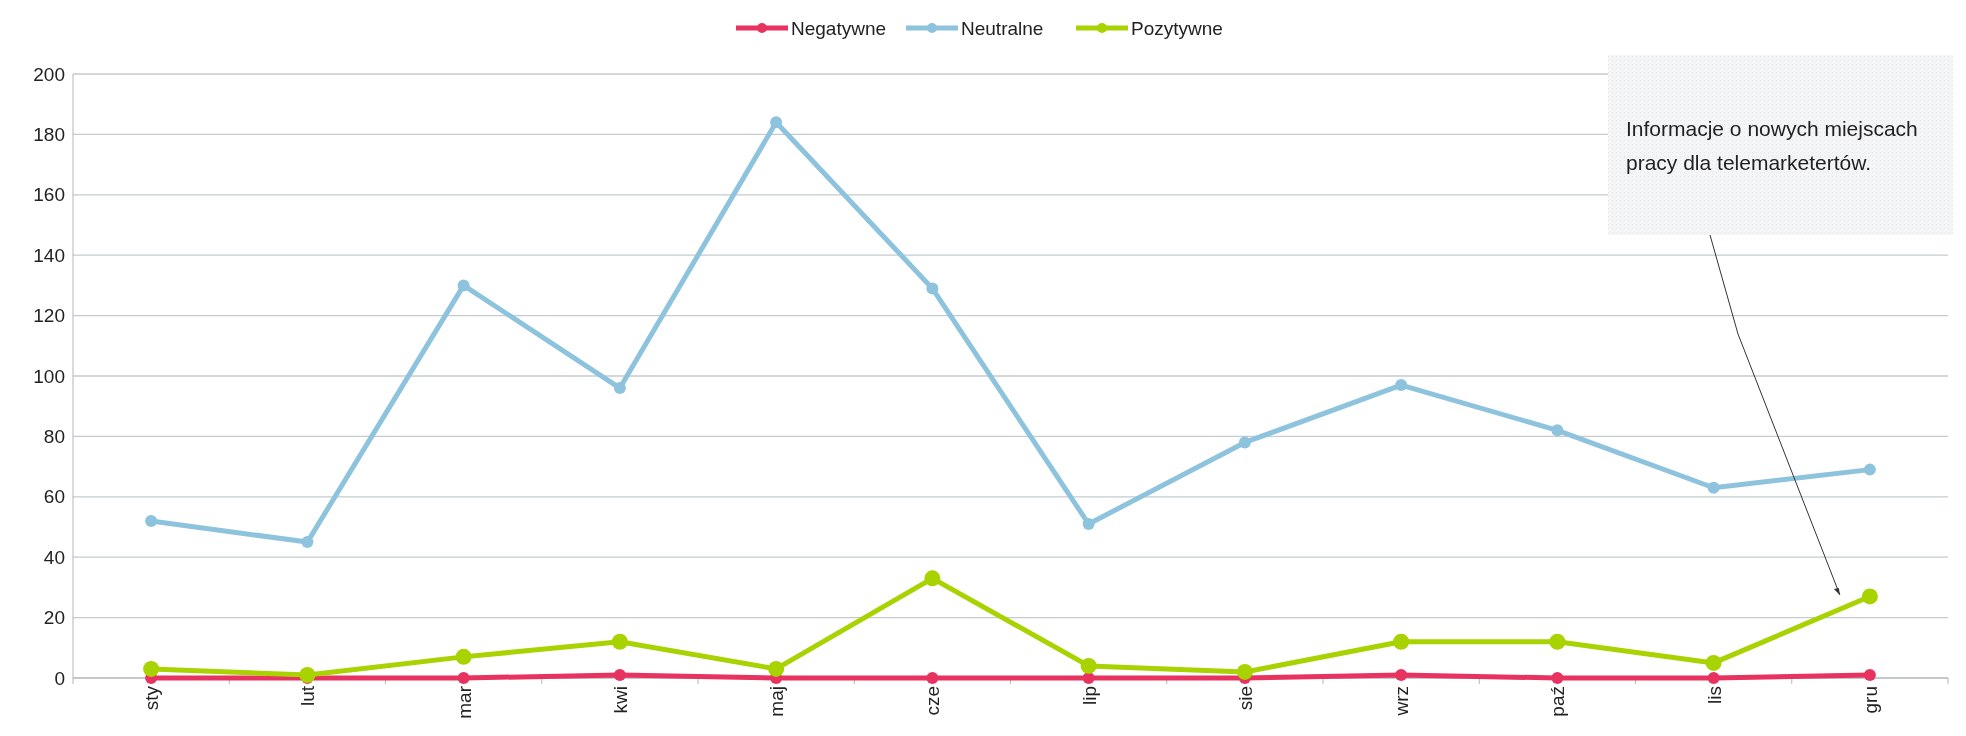 Image resolution: width=1966 pixels, height=736 pixels. What do you see at coordinates (54, 437) in the screenshot?
I see `y-tick-label: 80` at bounding box center [54, 437].